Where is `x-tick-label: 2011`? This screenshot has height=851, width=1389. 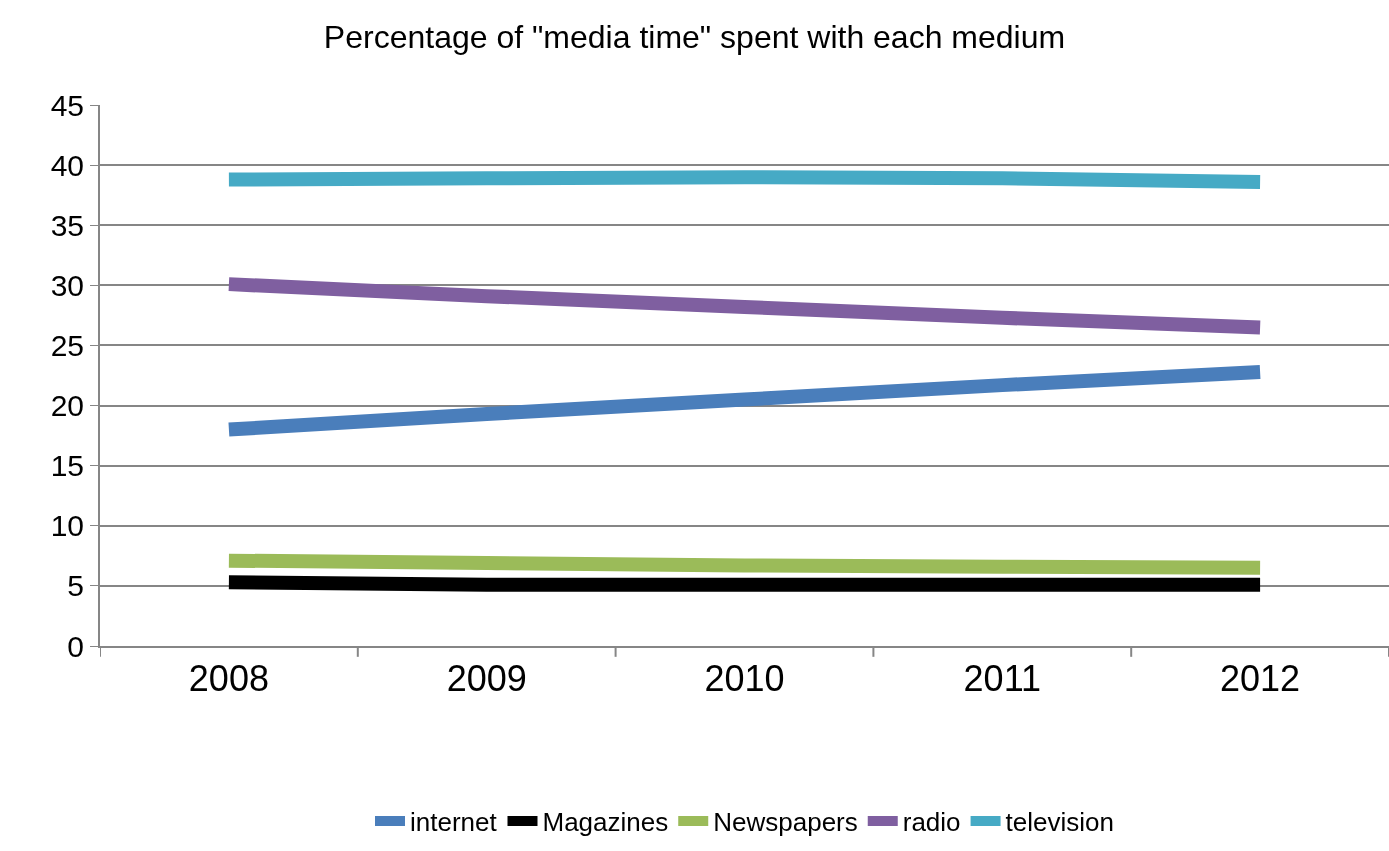
x-tick-label: 2011 is located at coordinates (1002, 679).